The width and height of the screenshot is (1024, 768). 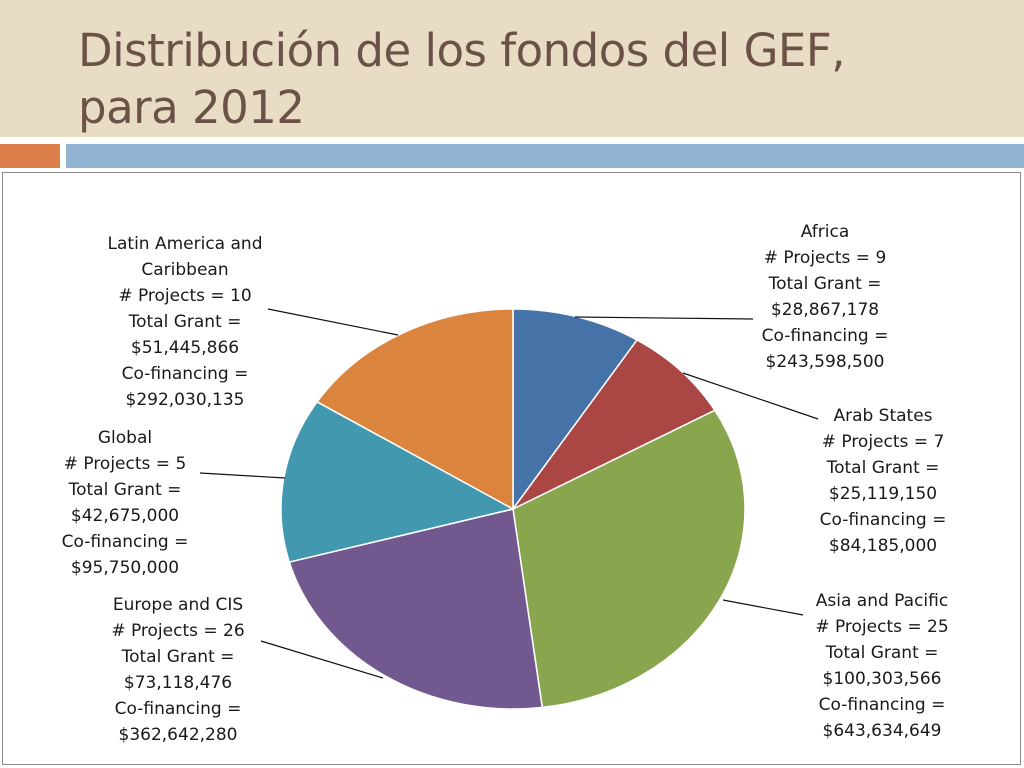 I want to click on pie-slice-europe-and-cis, so click(x=416, y=609).